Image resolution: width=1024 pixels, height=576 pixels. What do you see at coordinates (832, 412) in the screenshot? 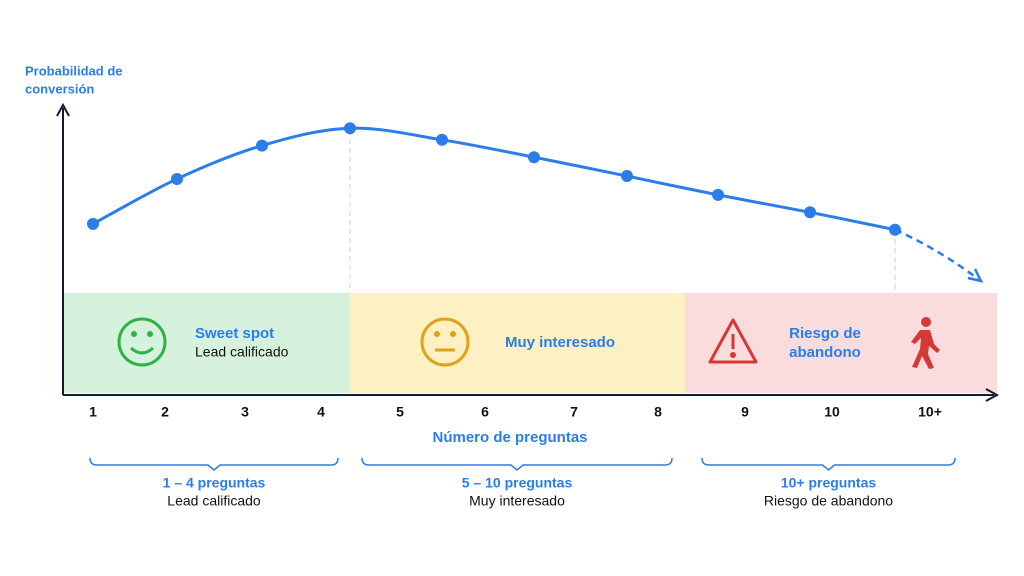
I see `x-tick-label: 10` at bounding box center [832, 412].